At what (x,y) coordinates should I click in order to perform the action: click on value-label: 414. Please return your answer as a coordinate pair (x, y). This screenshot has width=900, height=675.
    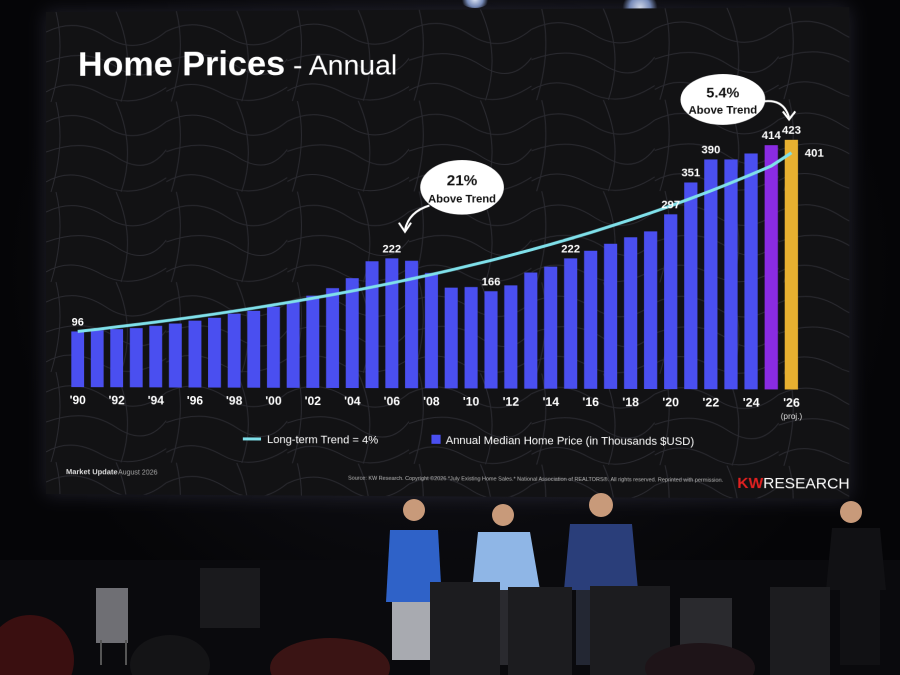
    Looking at the image, I should click on (772, 136).